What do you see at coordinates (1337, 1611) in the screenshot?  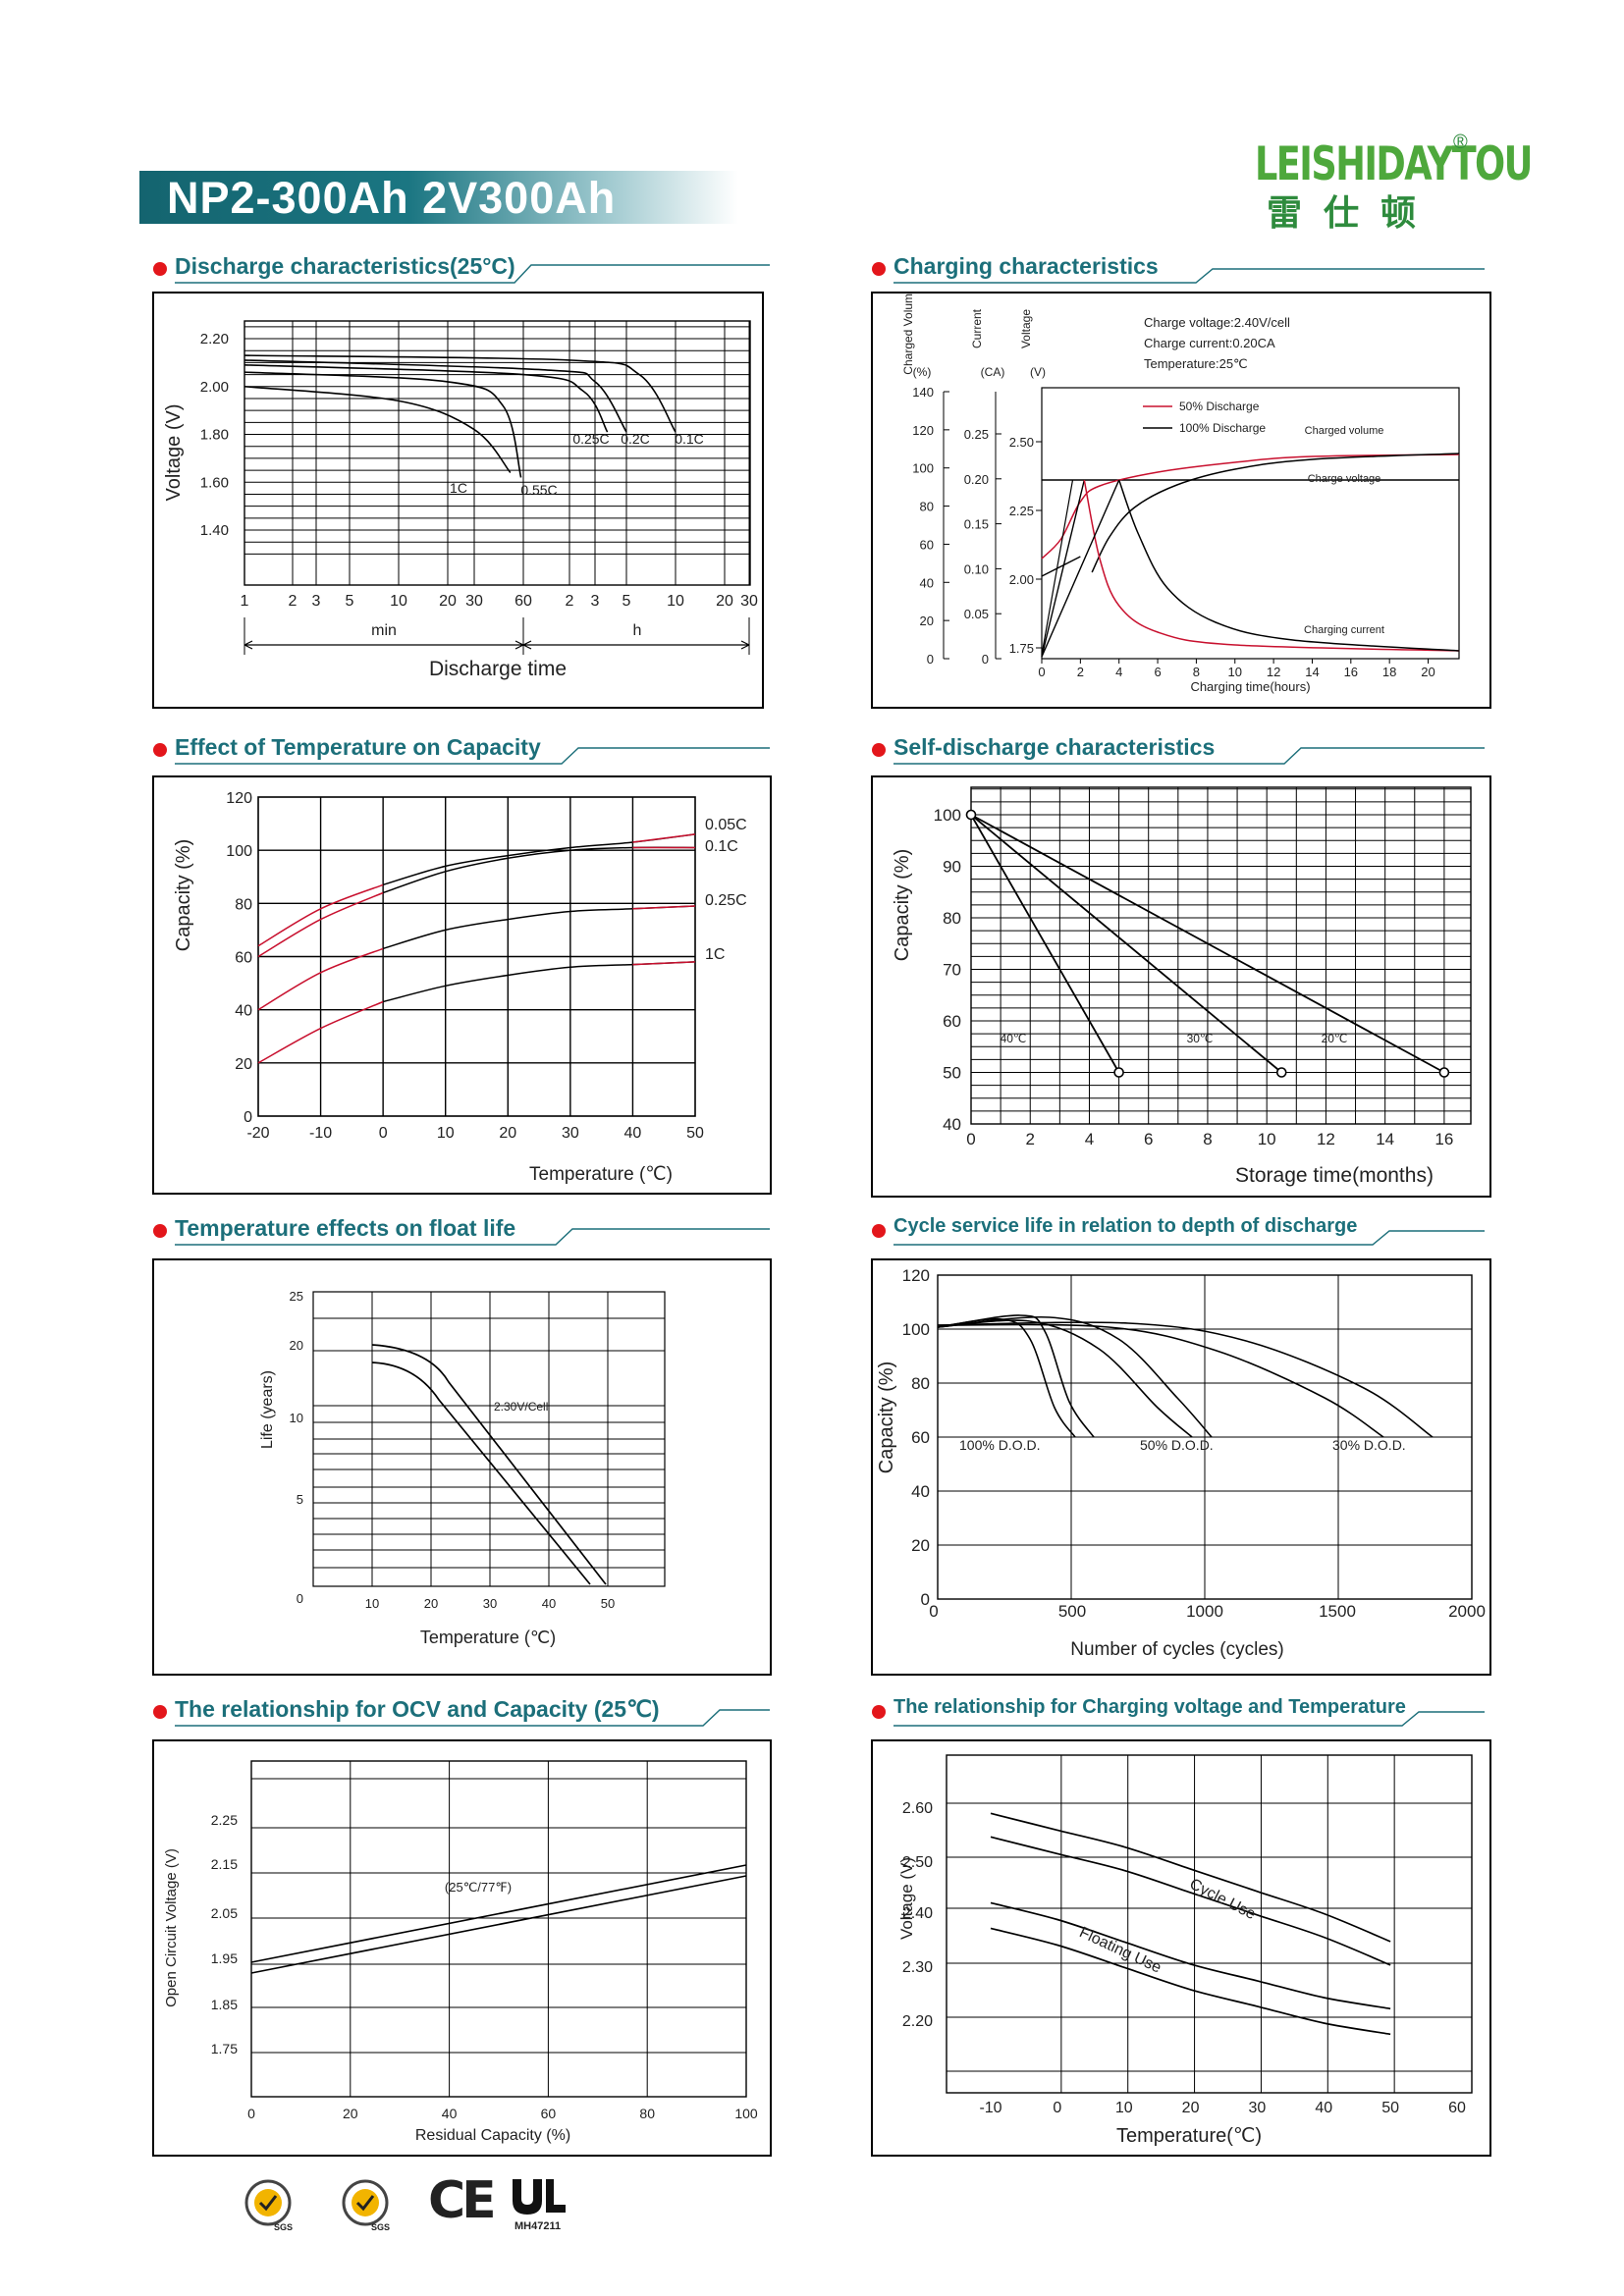 I see `x-tick-label: 1500` at bounding box center [1337, 1611].